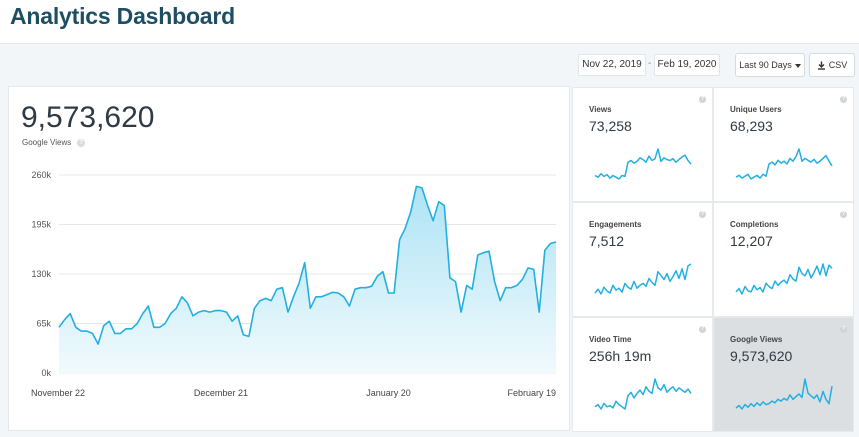 The height and width of the screenshot is (437, 859). I want to click on start-date-input: Nov 22, 2019, so click(612, 65).